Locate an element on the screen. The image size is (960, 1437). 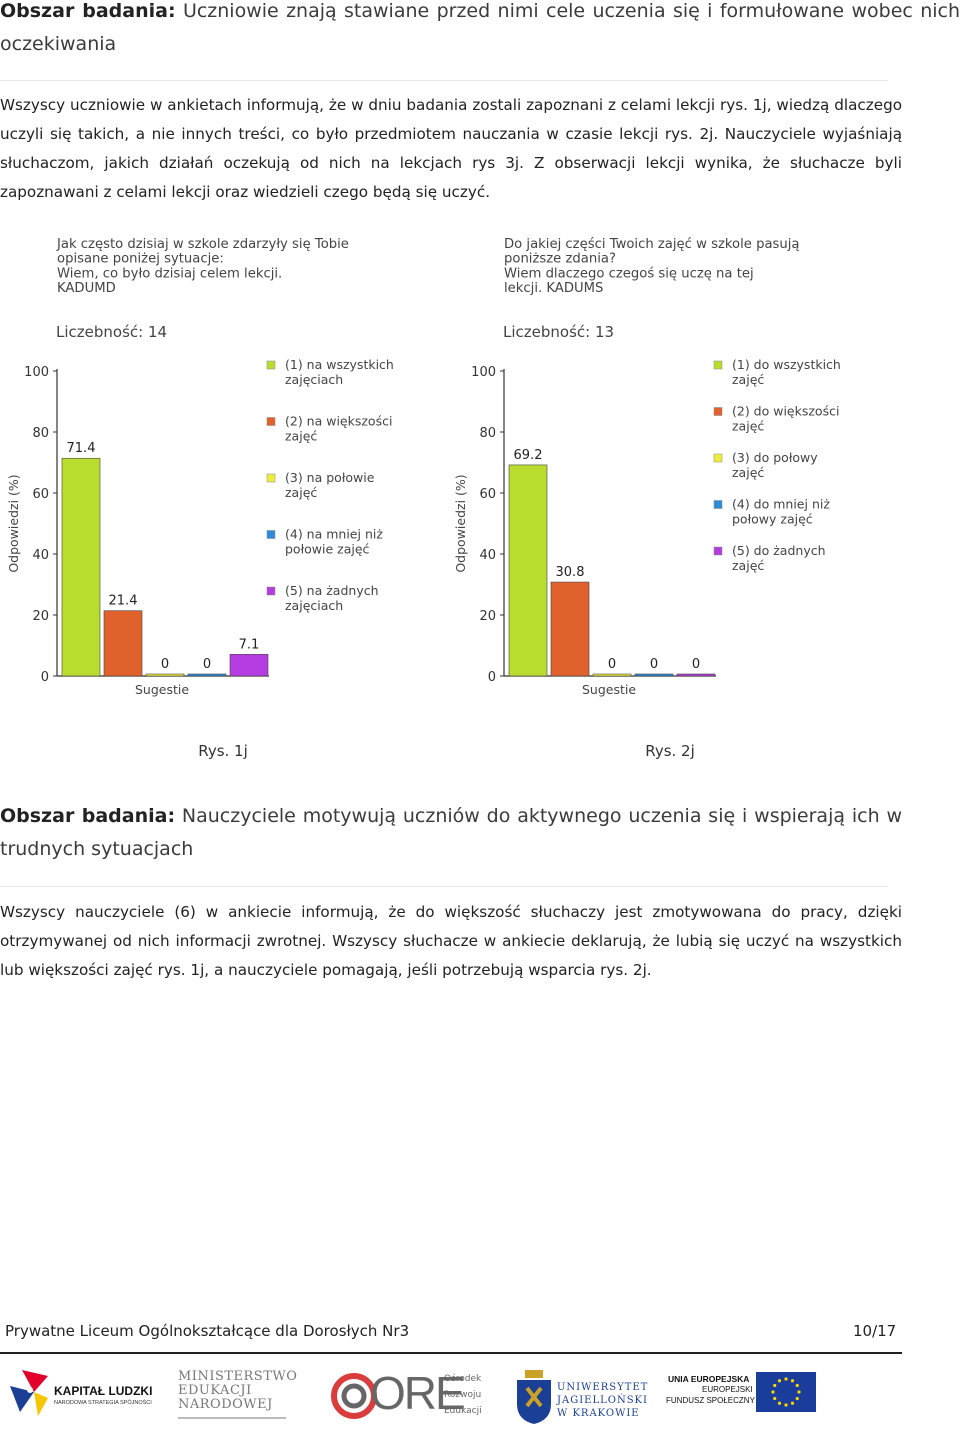
eu-line-3: FUNDUSZ SPOŁECZNY is located at coordinates (710, 1400).